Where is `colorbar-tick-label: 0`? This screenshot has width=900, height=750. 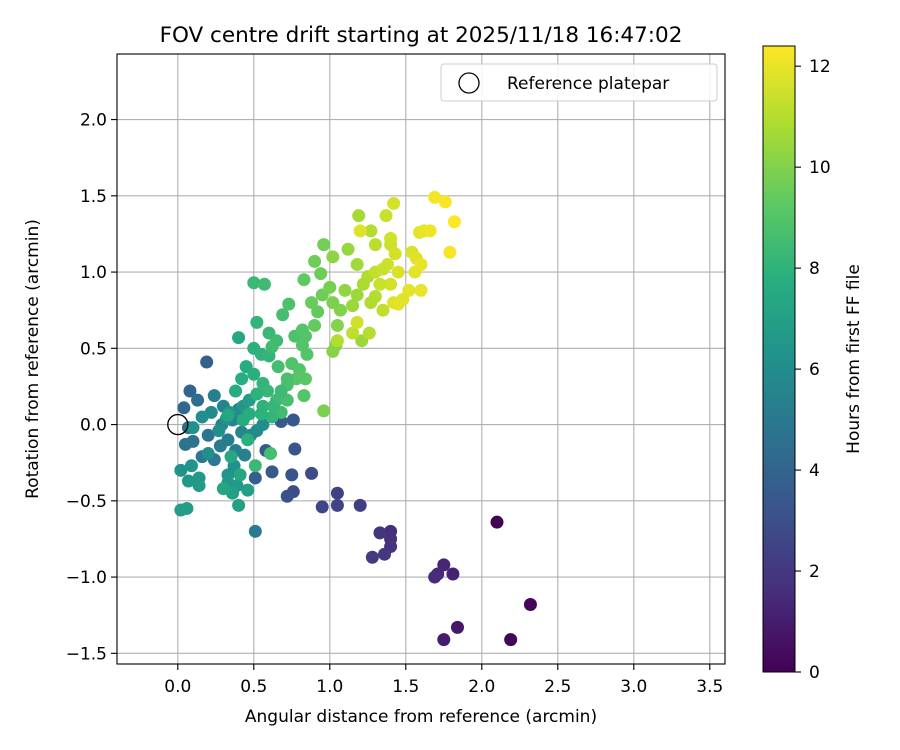 colorbar-tick-label: 0 is located at coordinates (814, 673).